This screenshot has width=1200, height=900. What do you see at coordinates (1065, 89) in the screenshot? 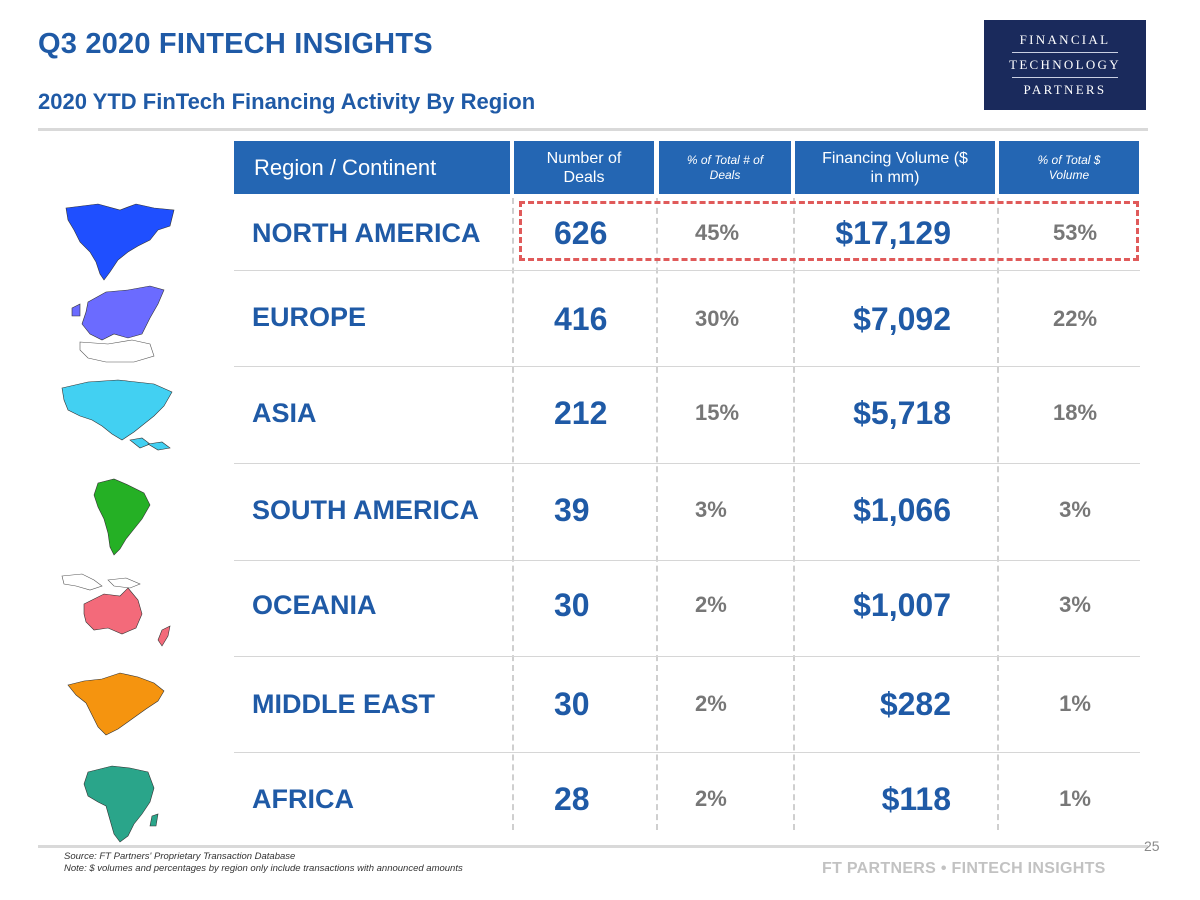
I see `logo-line-3: PARTNERS` at bounding box center [1065, 89].